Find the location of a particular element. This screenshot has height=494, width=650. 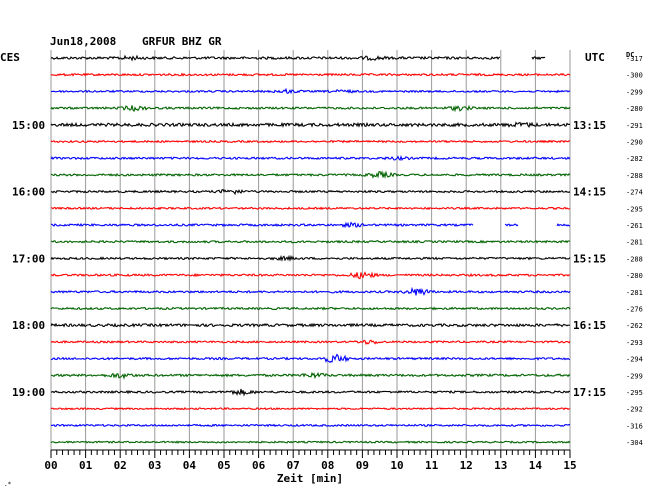

x-tick-label: 01 is located at coordinates (86, 465).